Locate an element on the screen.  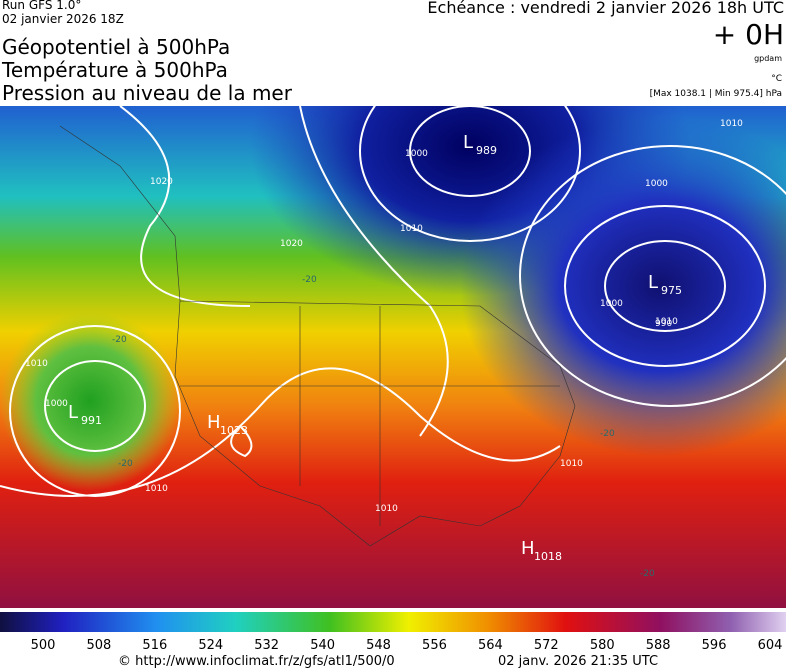
isobar-label: 990 is located at coordinates (663, 324).